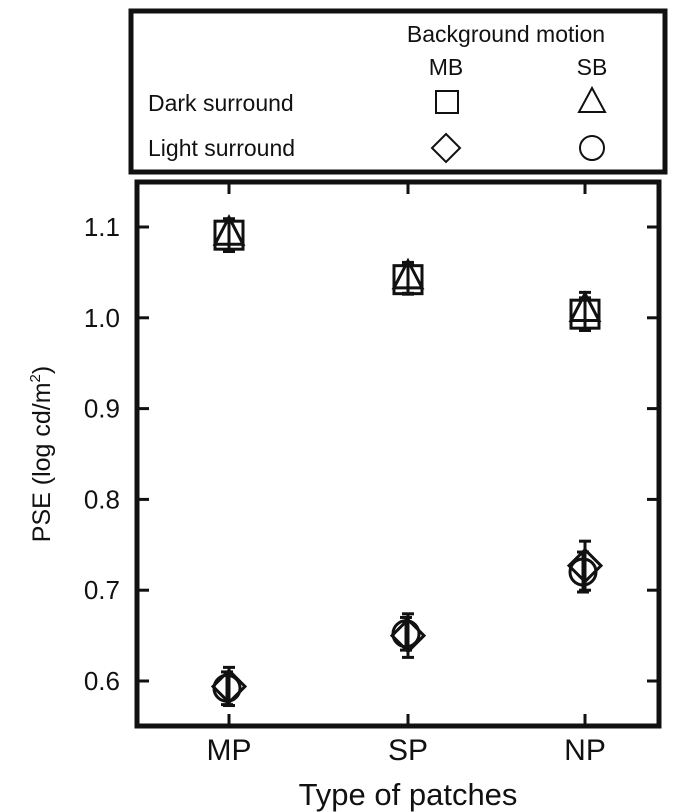 The image size is (688, 812). What do you see at coordinates (102, 409) in the screenshot?
I see `y-tick-label: 0.9` at bounding box center [102, 409].